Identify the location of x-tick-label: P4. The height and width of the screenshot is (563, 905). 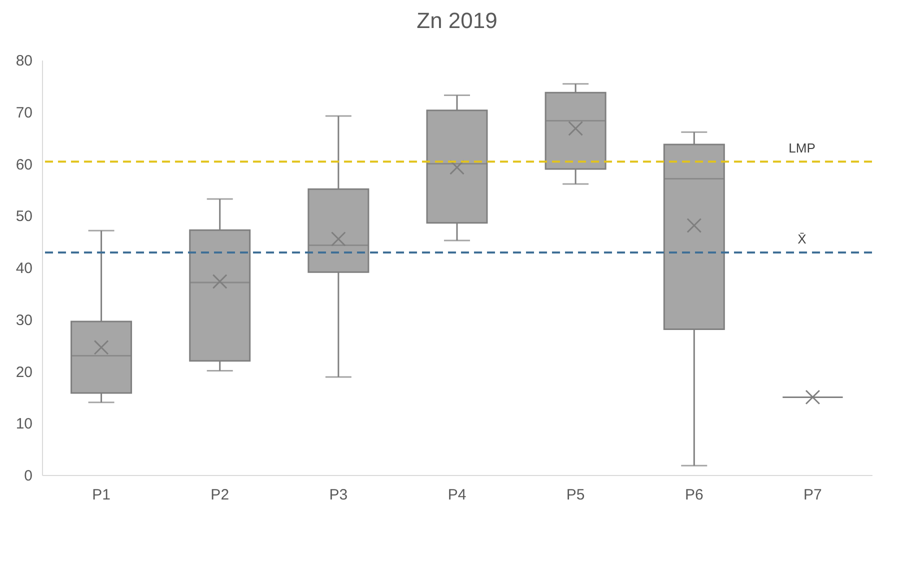
(457, 495).